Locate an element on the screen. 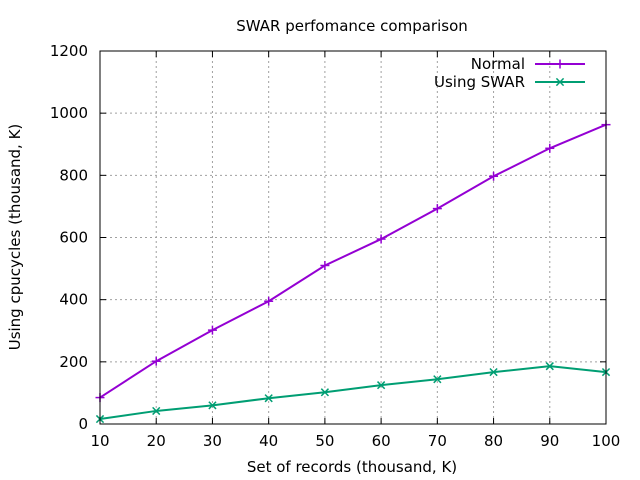  x-axis-label: Set of records (thousand, K) is located at coordinates (352, 467).